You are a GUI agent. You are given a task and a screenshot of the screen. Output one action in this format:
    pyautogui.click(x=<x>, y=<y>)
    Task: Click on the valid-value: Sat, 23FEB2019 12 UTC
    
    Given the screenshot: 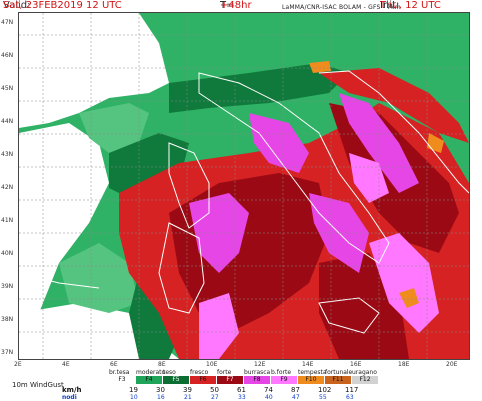 What is the action you would take?
    pyautogui.click(x=62, y=5)
    